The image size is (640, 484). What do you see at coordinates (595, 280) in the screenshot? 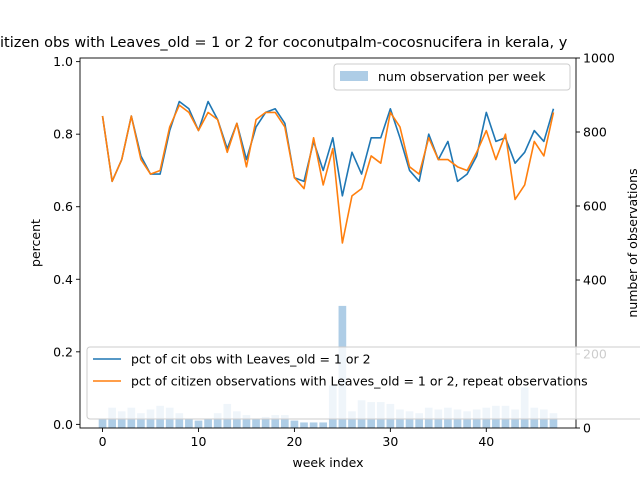
I see `y-right-tick-label: 400` at bounding box center [595, 280].